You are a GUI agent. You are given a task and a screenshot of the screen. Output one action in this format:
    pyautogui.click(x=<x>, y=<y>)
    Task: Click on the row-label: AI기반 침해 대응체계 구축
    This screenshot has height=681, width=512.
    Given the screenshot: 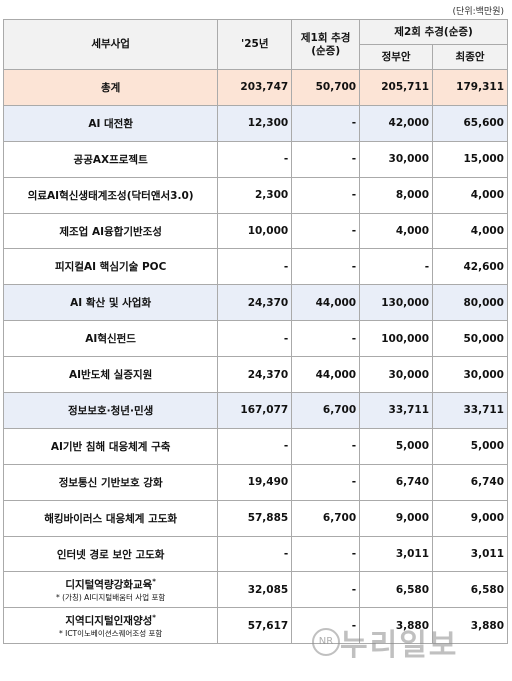 What is the action you would take?
    pyautogui.click(x=110, y=446)
    